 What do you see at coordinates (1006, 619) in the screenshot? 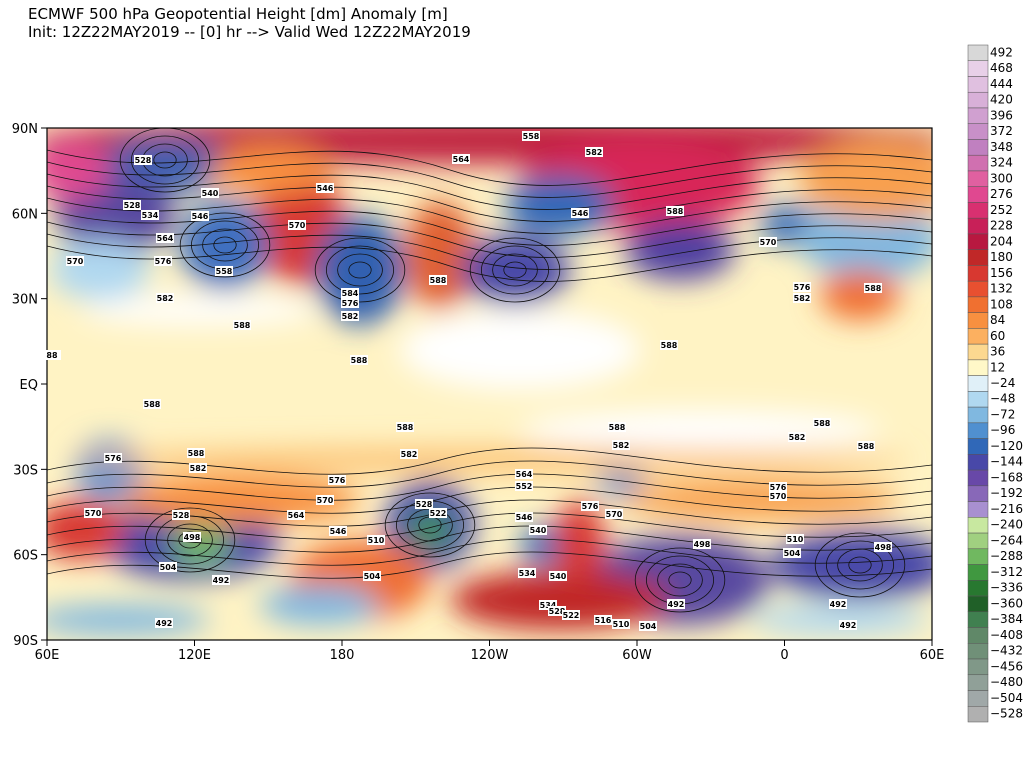
I see `colorbar-label: −384` at bounding box center [1006, 619].